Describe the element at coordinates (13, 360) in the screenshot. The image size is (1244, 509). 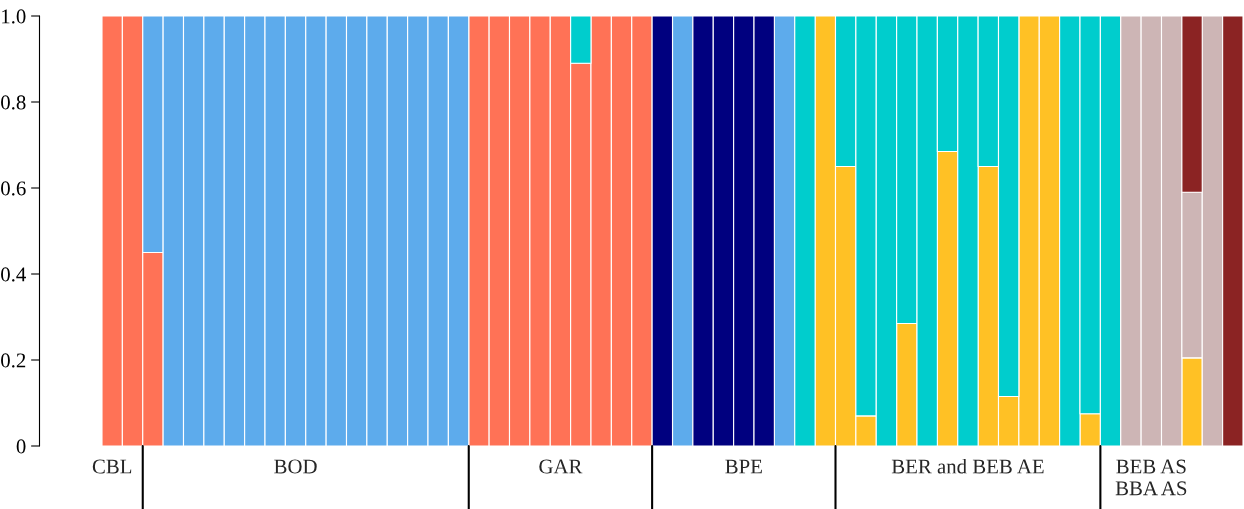
I see `y-tick-label: 0.2` at that location.